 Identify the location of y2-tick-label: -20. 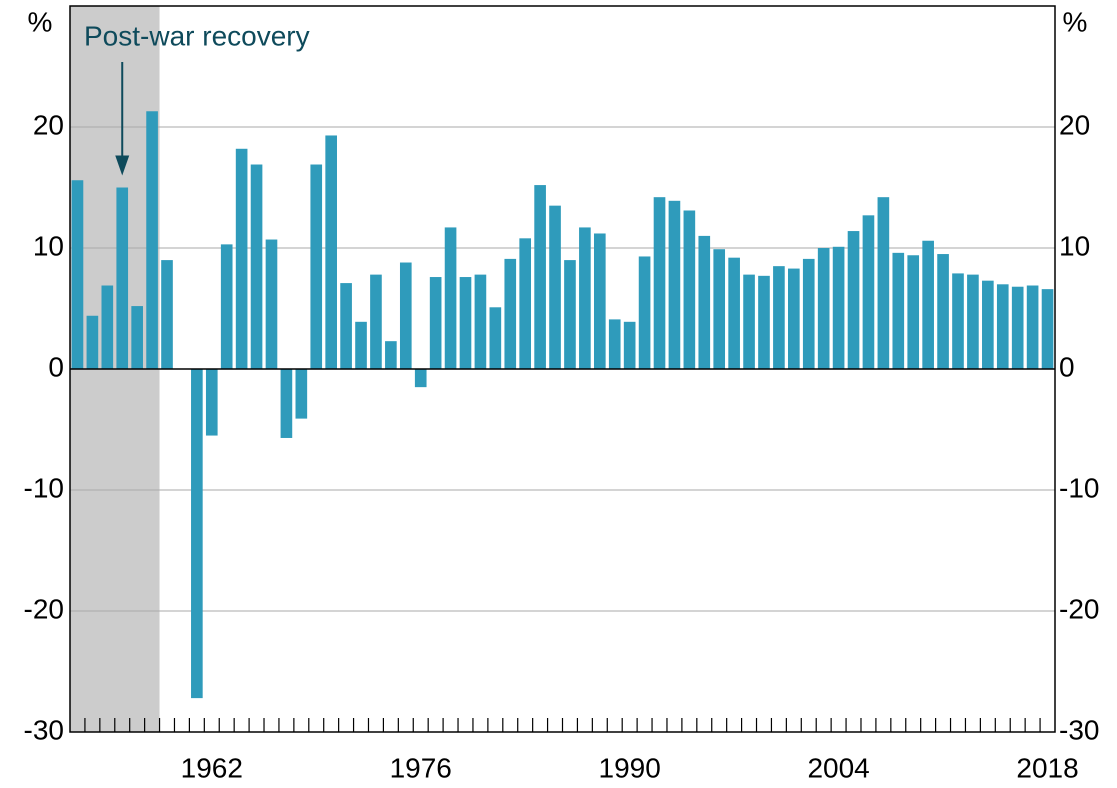
(1079, 608).